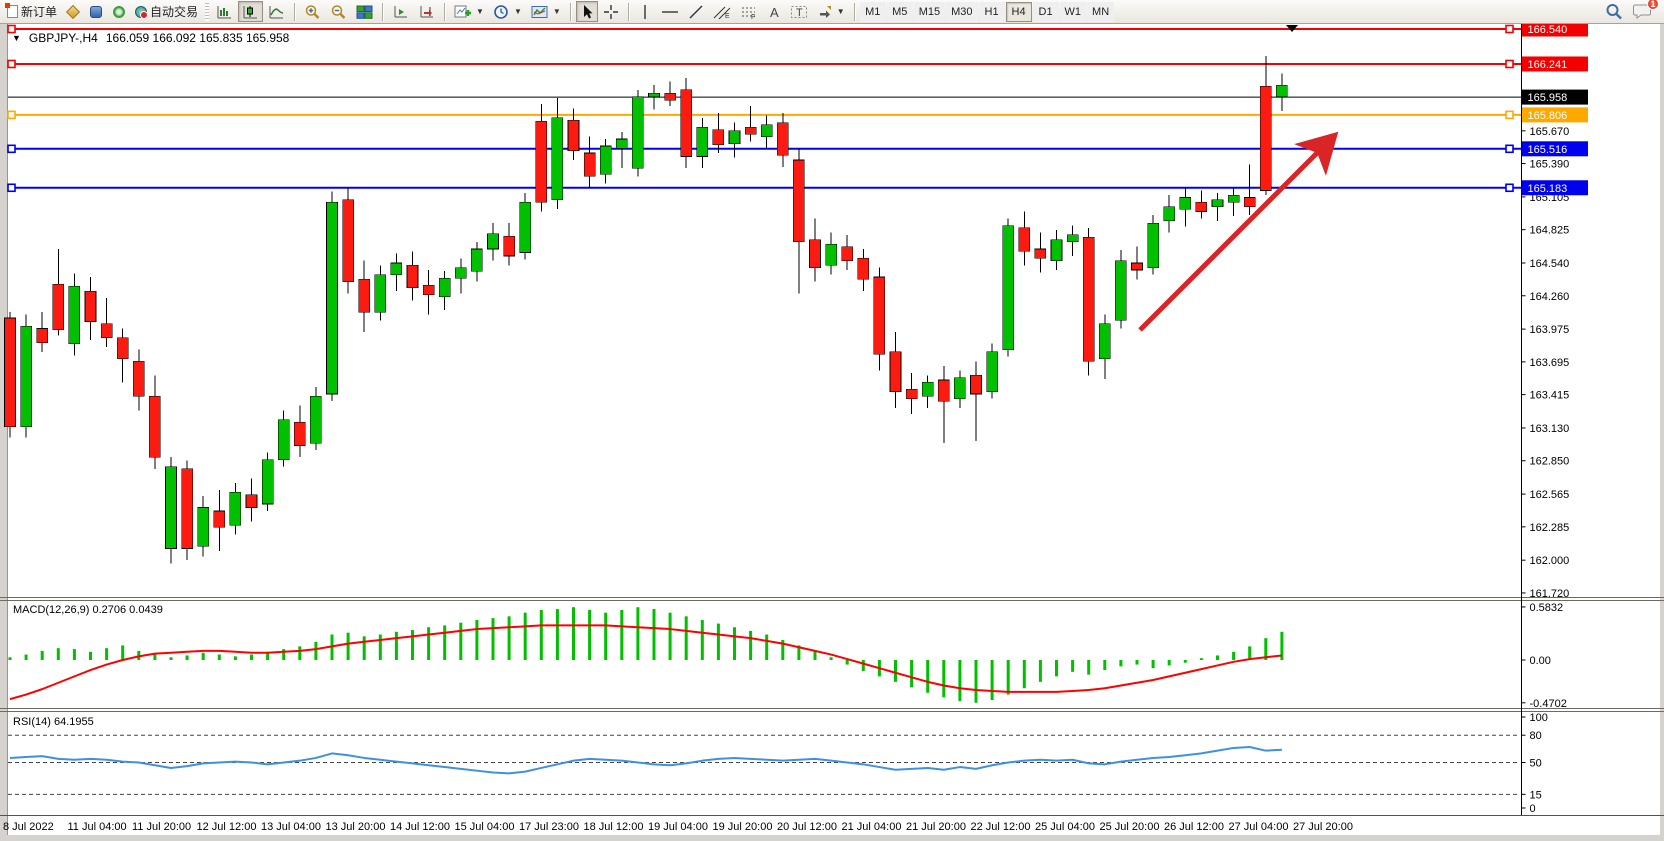  I want to click on fibonacci-button: F, so click(749, 11).